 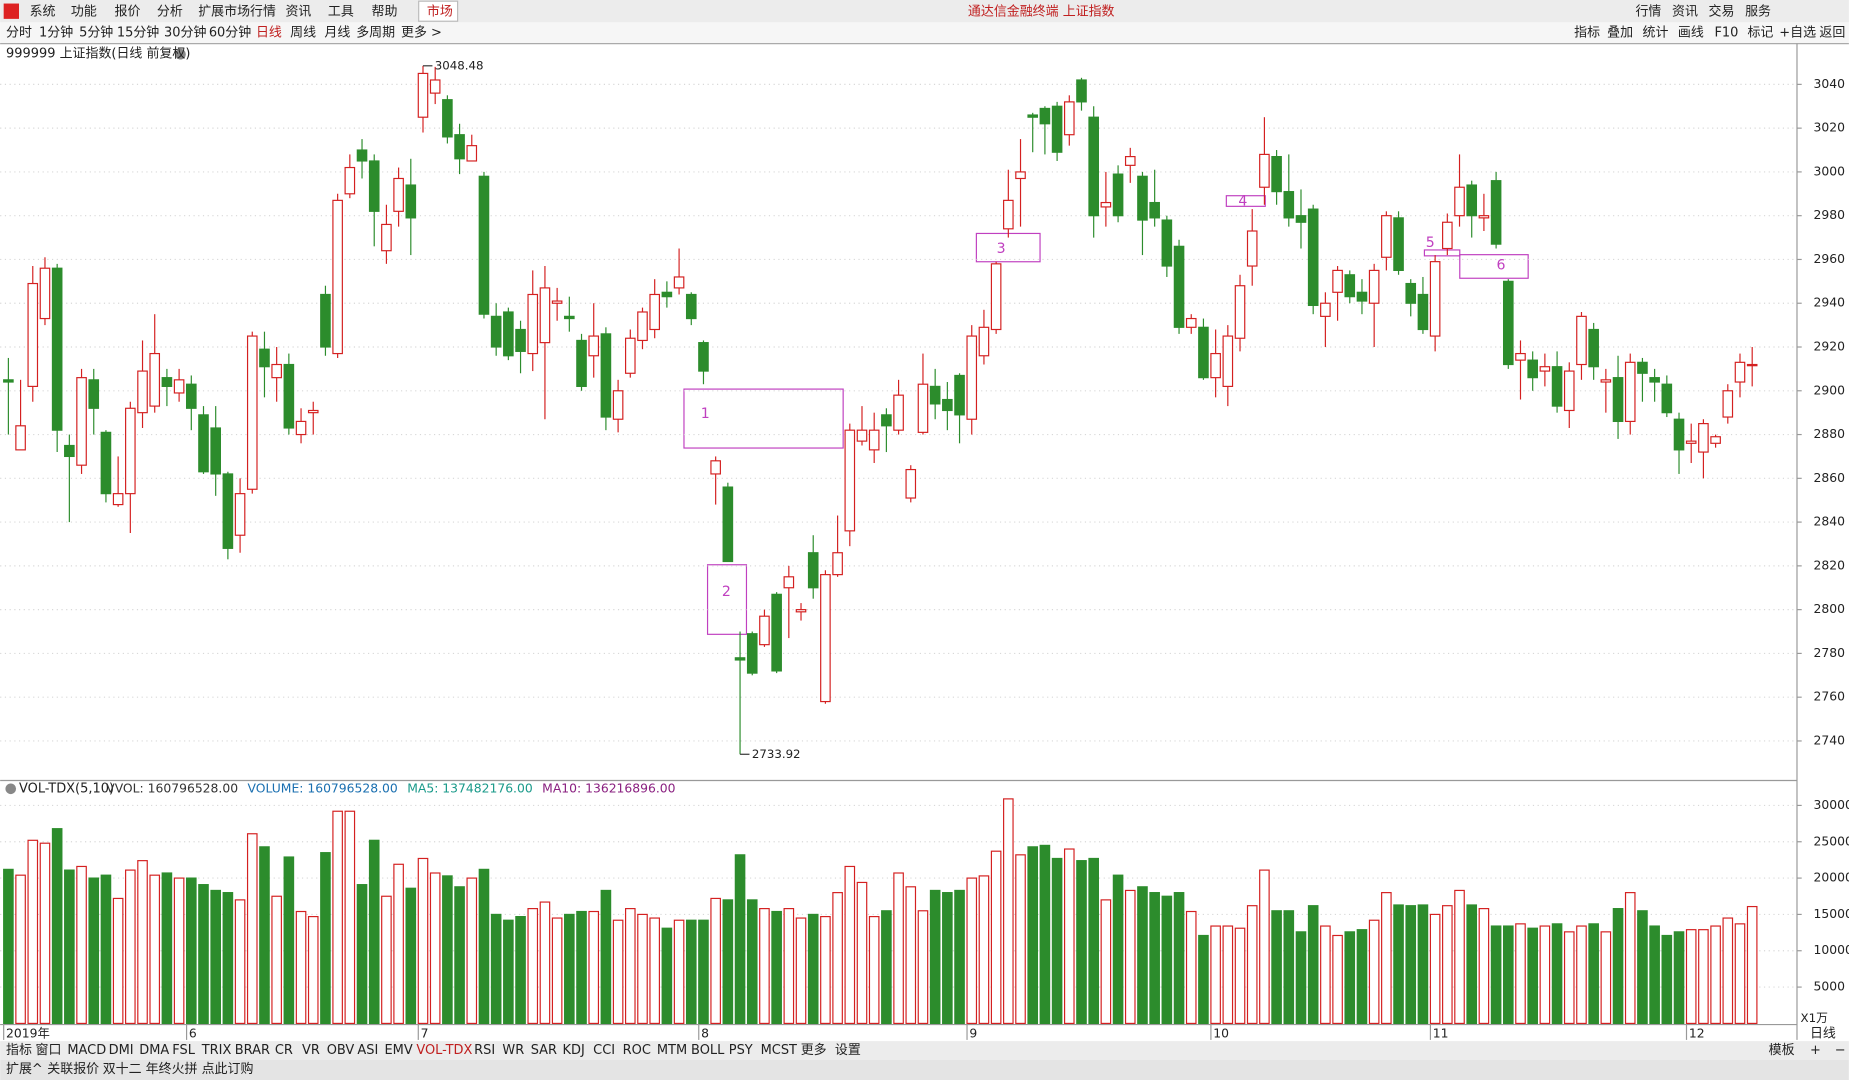 I want to click on corner-button: 日线, so click(x=1823, y=1034).